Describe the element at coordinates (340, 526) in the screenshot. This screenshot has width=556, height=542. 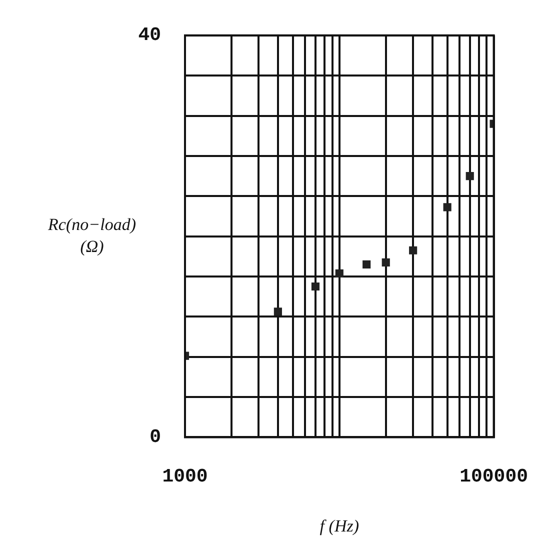
I see `x-axis-title: f (Hz)` at that location.